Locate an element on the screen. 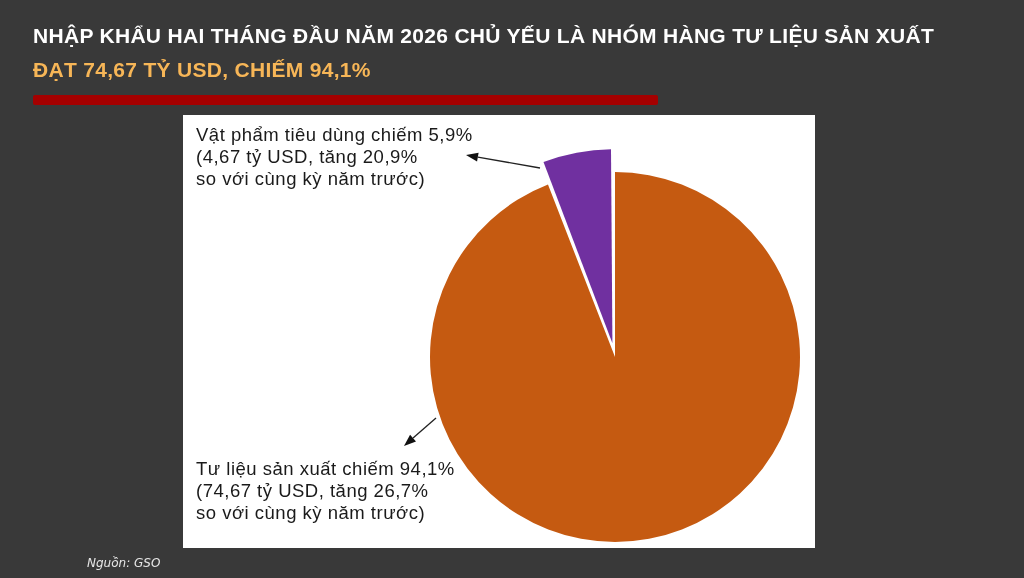 The image size is (1024, 578). slice-label: Tư liệu sản xuất chiếm 94,1% (74,67 tỷ USD, tăng 26,7% so với cùng kỳ năm trước) is located at coordinates (325, 491).